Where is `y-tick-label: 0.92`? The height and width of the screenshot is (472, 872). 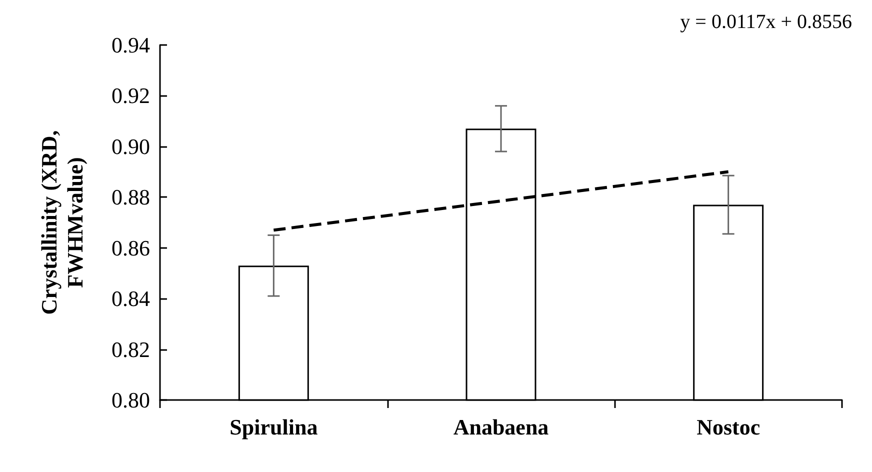 y-tick-label: 0.92 is located at coordinates (131, 95).